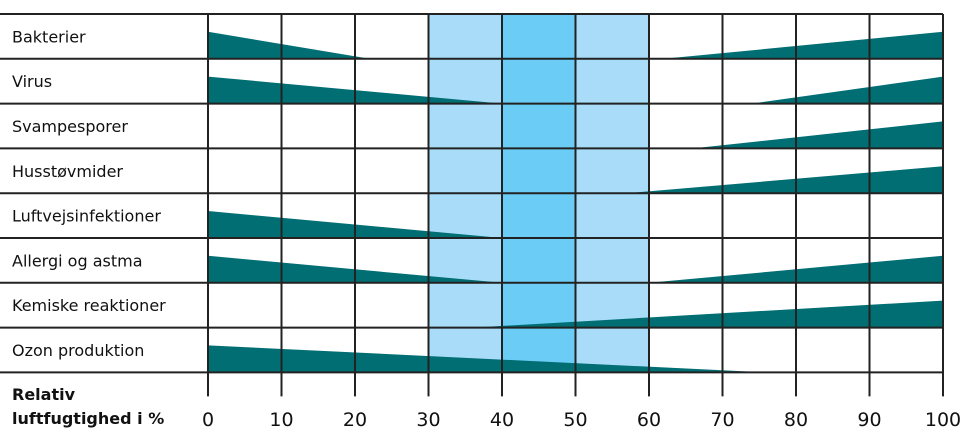 Image resolution: width=967 pixels, height=430 pixels. I want to click on row-label-1: Bakterier, so click(49, 36).